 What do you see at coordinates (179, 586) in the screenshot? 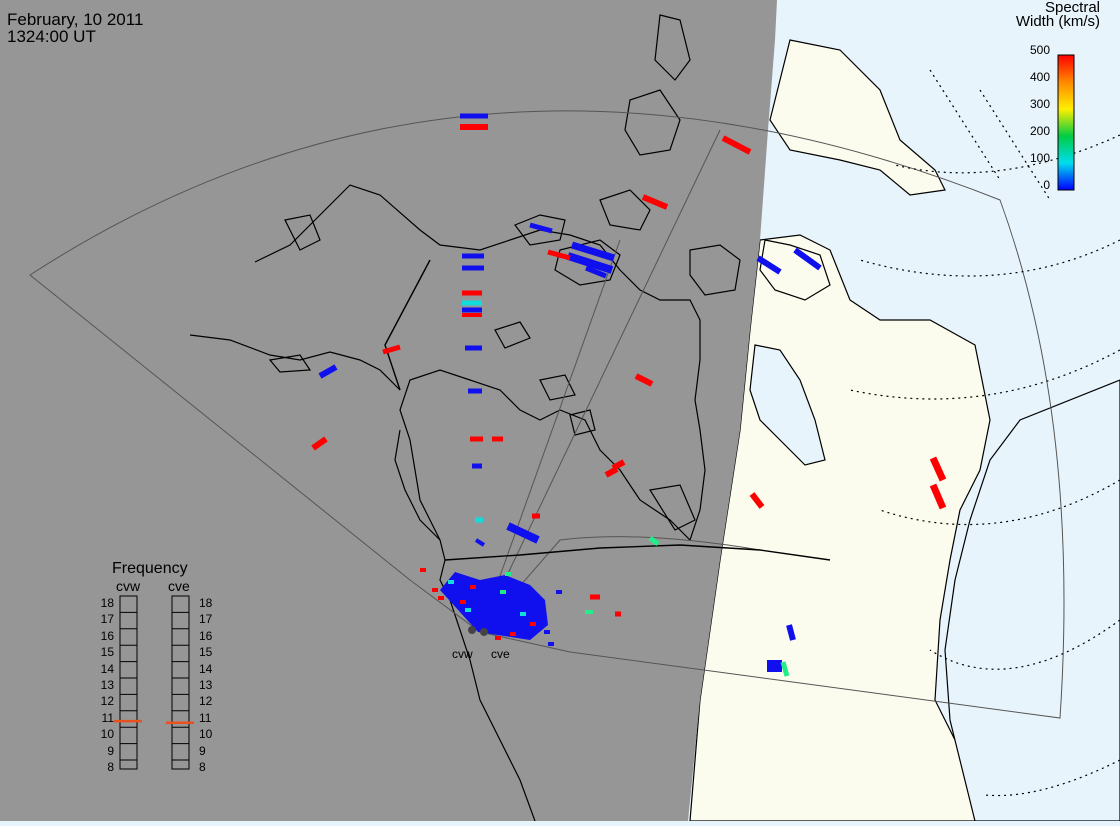
I see `frequency-radar-label-cve: cve` at bounding box center [179, 586].